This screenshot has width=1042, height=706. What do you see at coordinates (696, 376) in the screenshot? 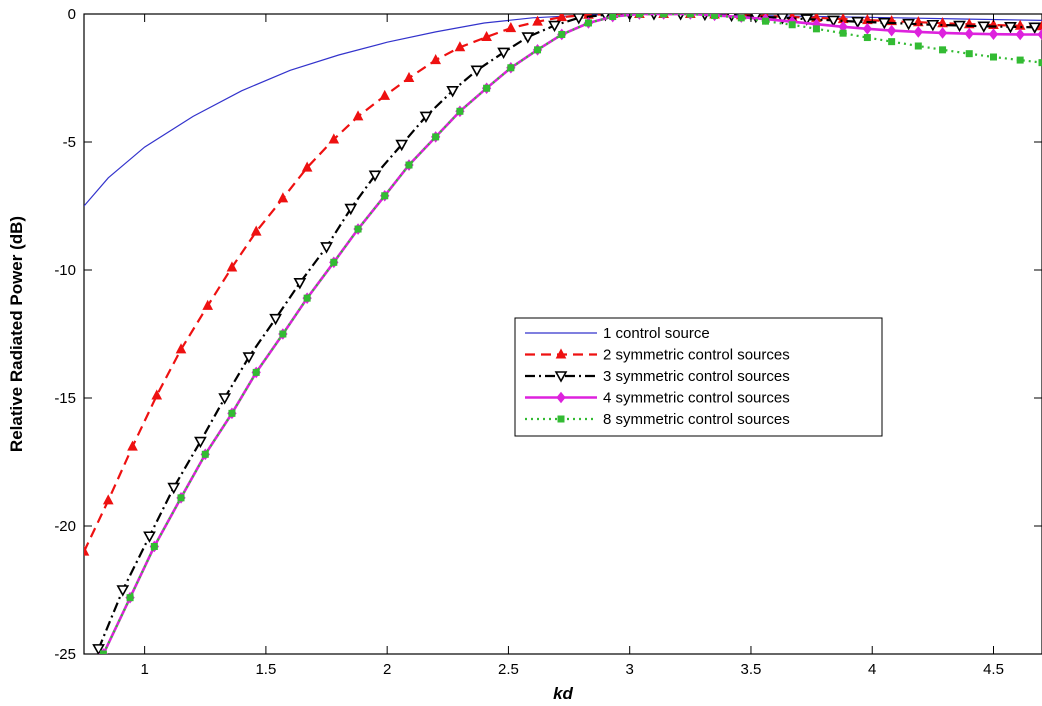
I see `legend-label: 3 symmetric control sources` at bounding box center [696, 376].